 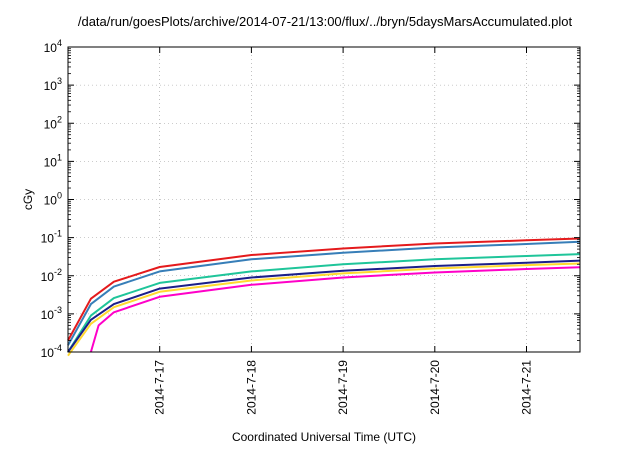 I want to click on y-tick-label: 10⁻¹, so click(x=51, y=237).